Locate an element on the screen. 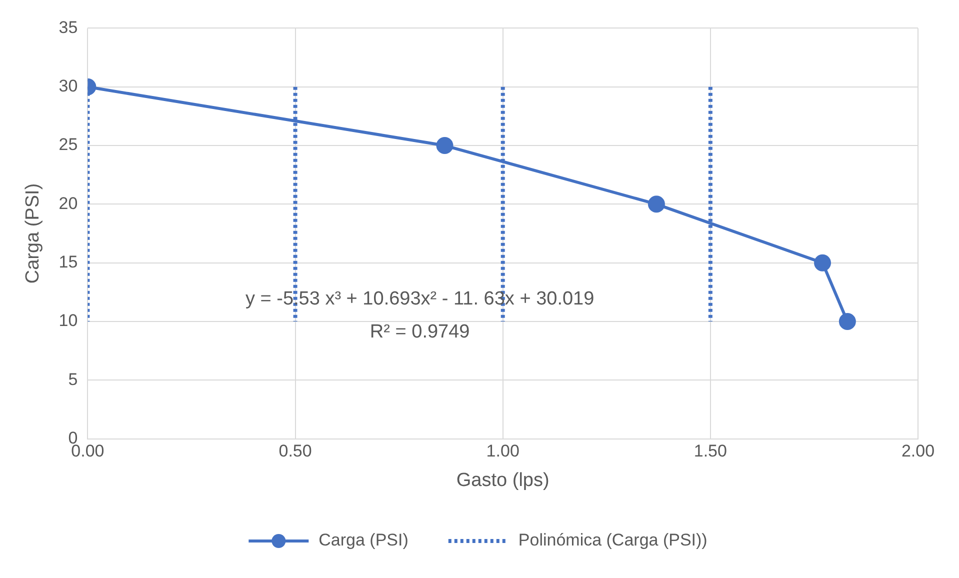 Image resolution: width=959 pixels, height=578 pixels. y-tick-label: 20 is located at coordinates (68, 203).